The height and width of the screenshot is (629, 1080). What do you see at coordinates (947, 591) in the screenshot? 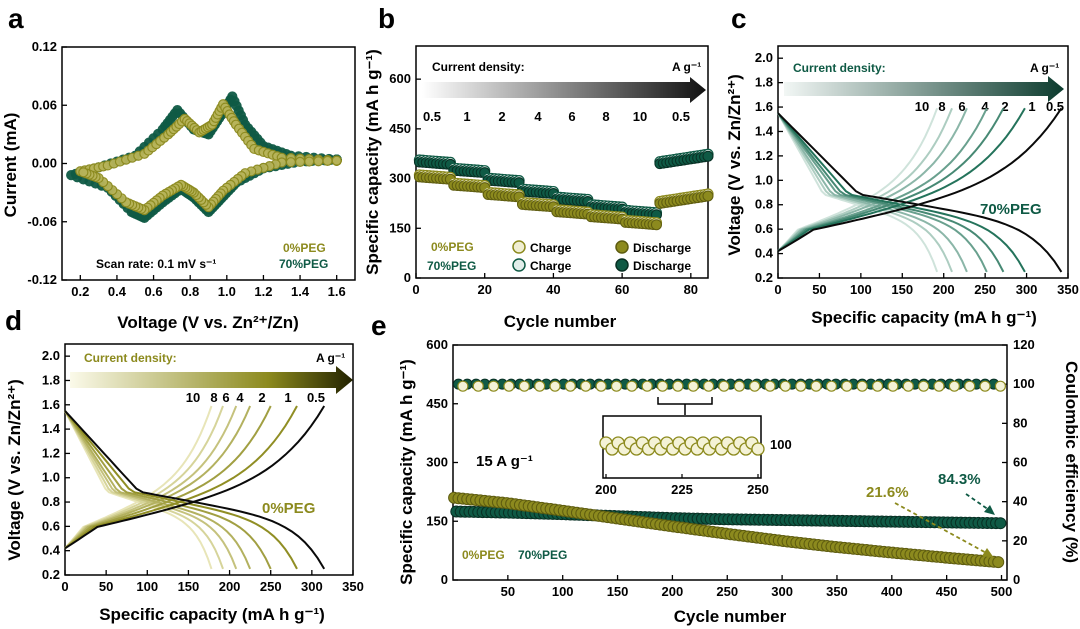
I see `x-tick-label: 450` at bounding box center [947, 591].